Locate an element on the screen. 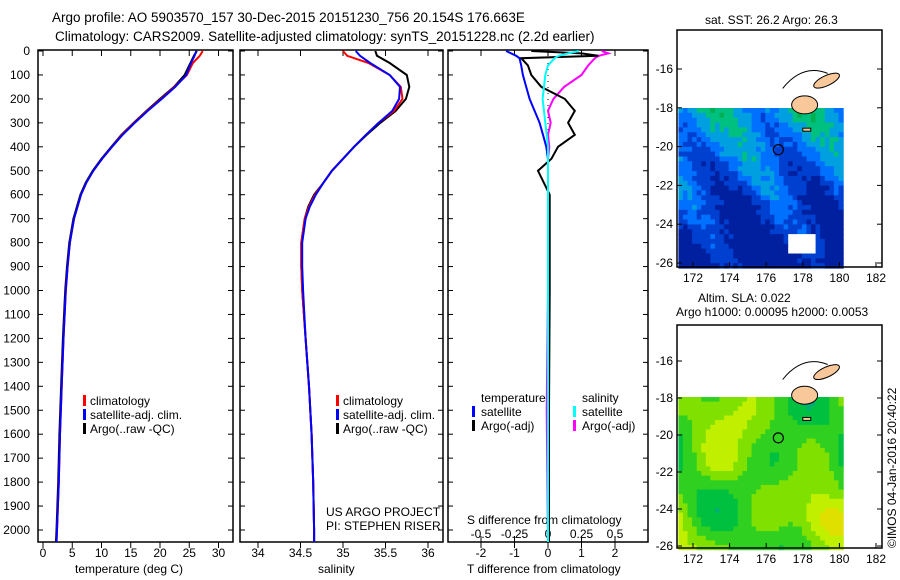  map-x-tick-label: 176 is located at coordinates (766, 278).